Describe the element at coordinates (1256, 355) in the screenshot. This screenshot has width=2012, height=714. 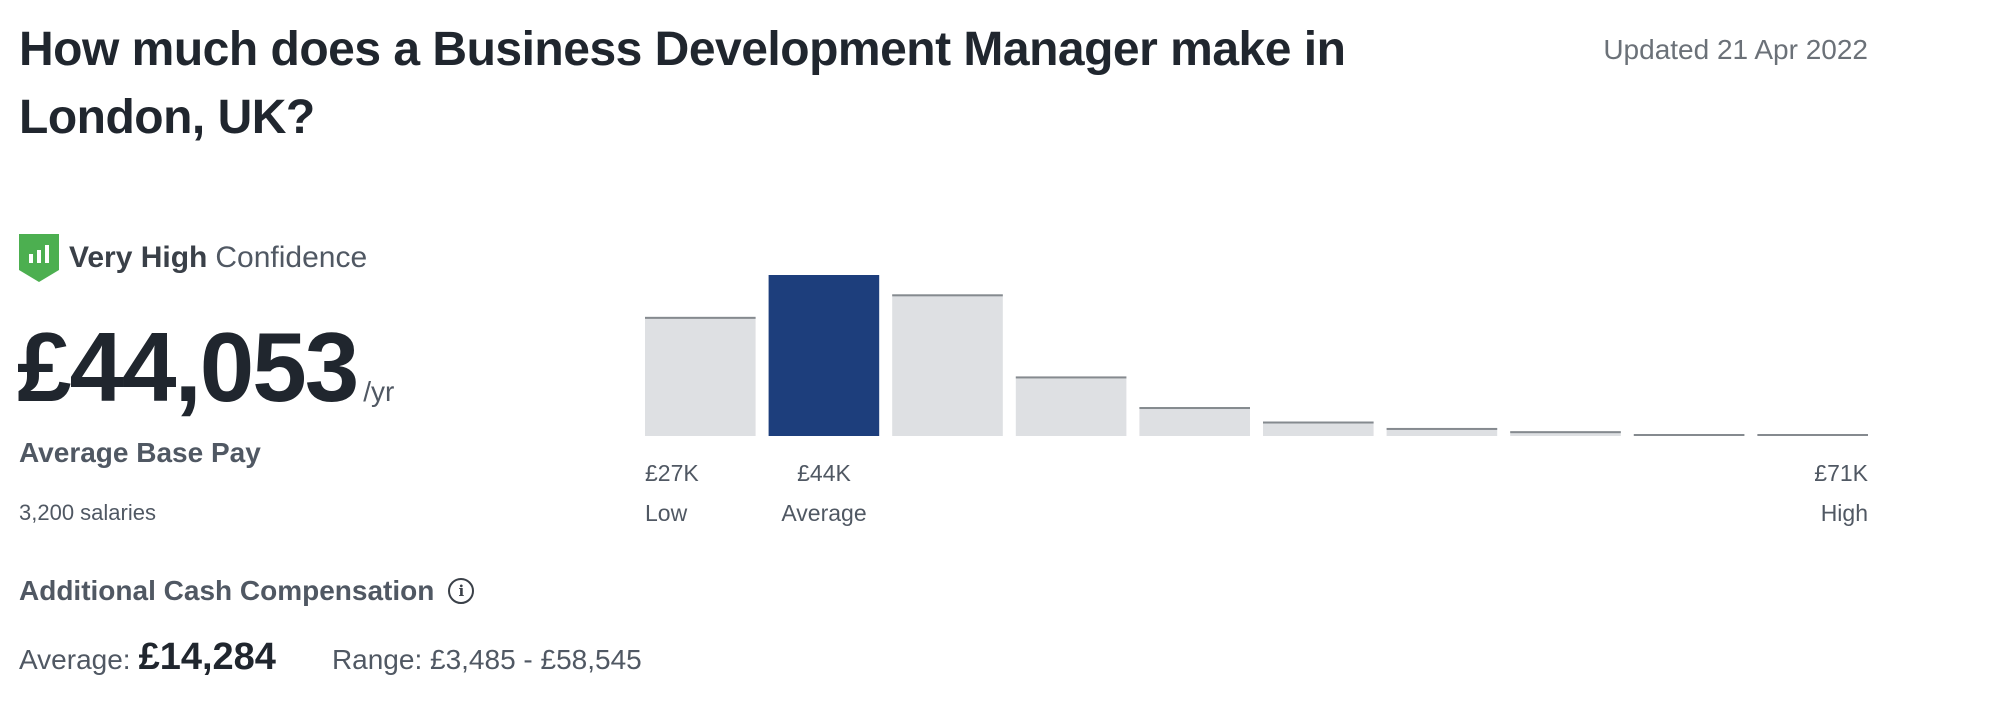
I see `histogram-bars` at that location.